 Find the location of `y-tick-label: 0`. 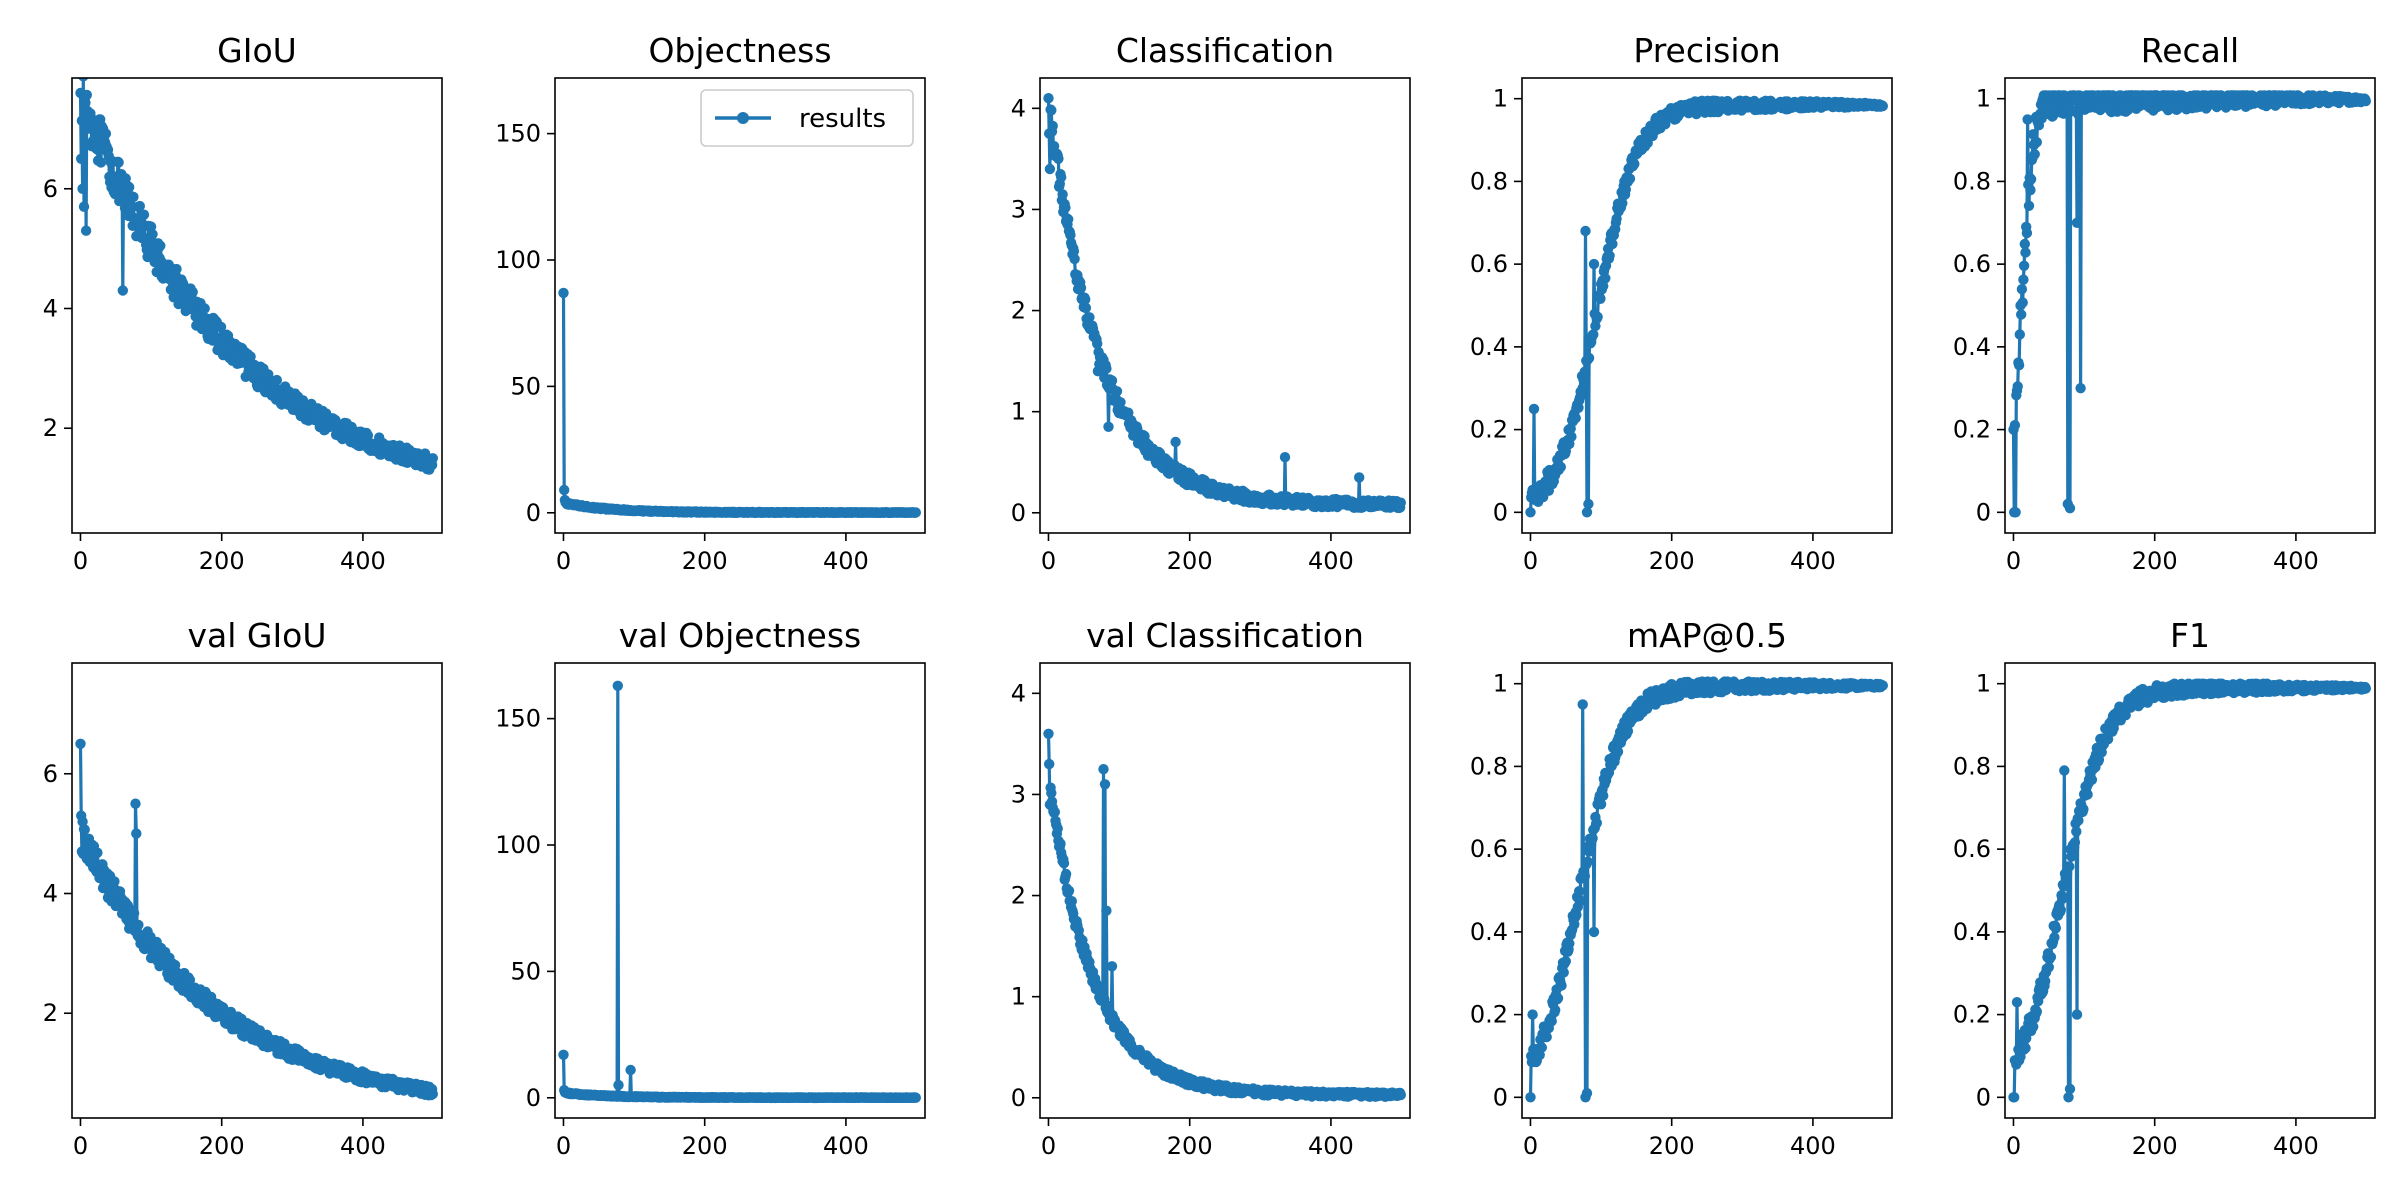

y-tick-label: 0 is located at coordinates (1500, 1097).